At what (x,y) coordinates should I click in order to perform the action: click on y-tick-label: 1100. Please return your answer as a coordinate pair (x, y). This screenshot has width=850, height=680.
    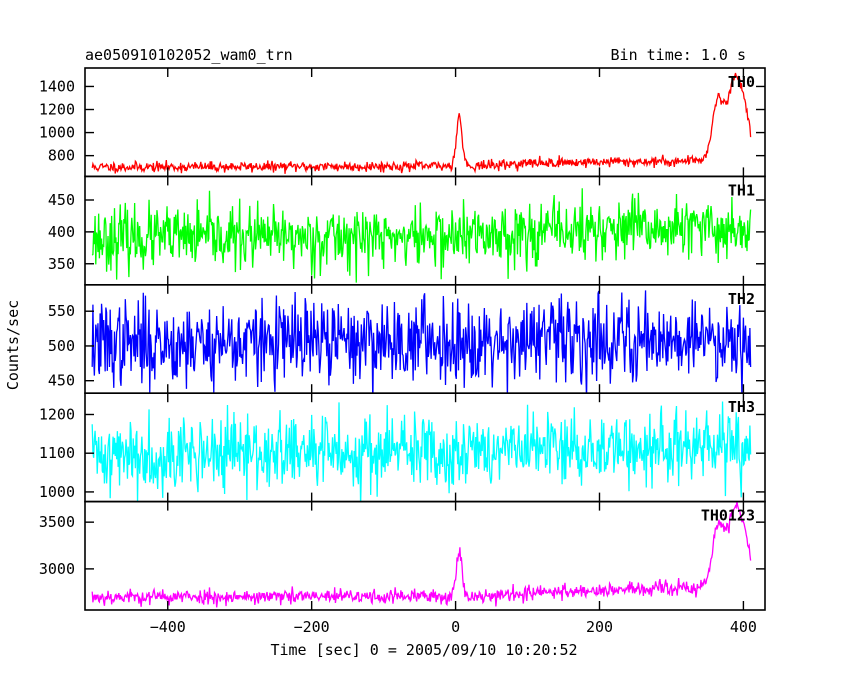
    Looking at the image, I should click on (57, 453).